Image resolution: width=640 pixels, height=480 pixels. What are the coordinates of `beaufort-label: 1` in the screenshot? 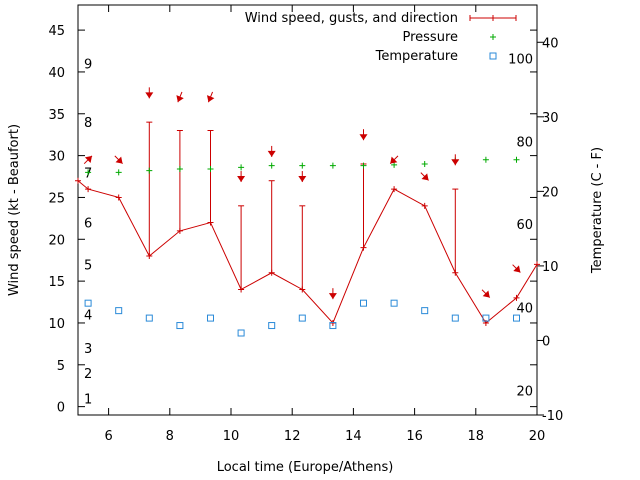 It's located at (88, 399).